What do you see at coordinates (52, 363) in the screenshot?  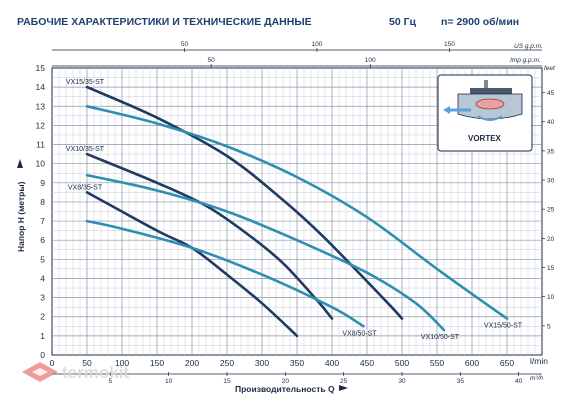 I see `x-tick-label: 0` at bounding box center [52, 363].